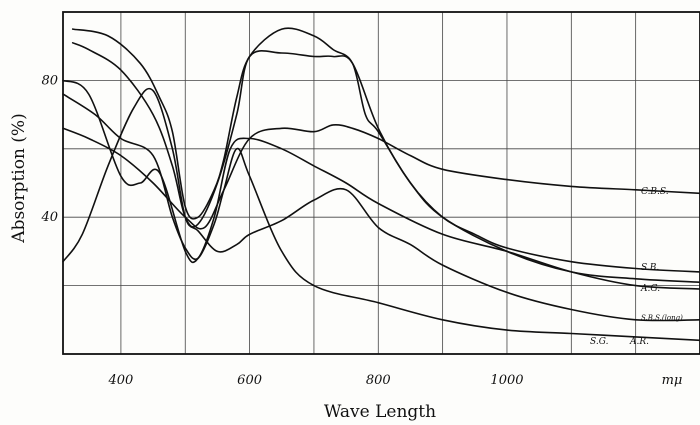  What do you see at coordinates (49, 217) in the screenshot?
I see `y-tick-label: 40` at bounding box center [49, 217].